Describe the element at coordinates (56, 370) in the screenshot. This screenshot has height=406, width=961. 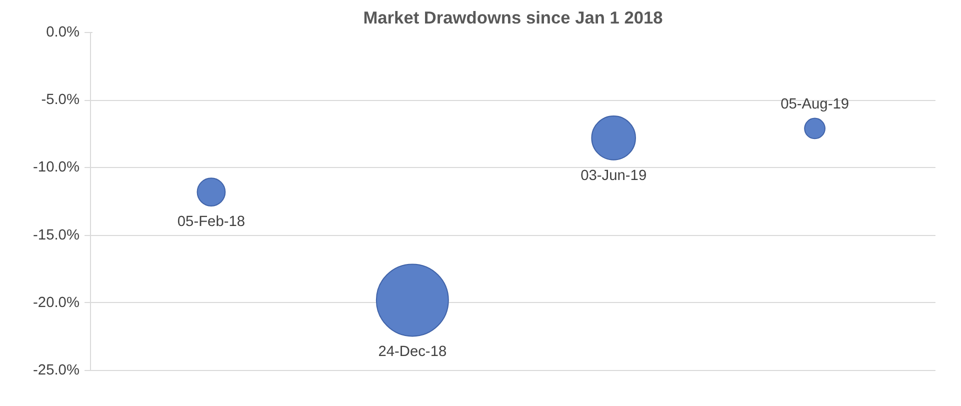
I see `y-tick-label: -25.0%` at that location.